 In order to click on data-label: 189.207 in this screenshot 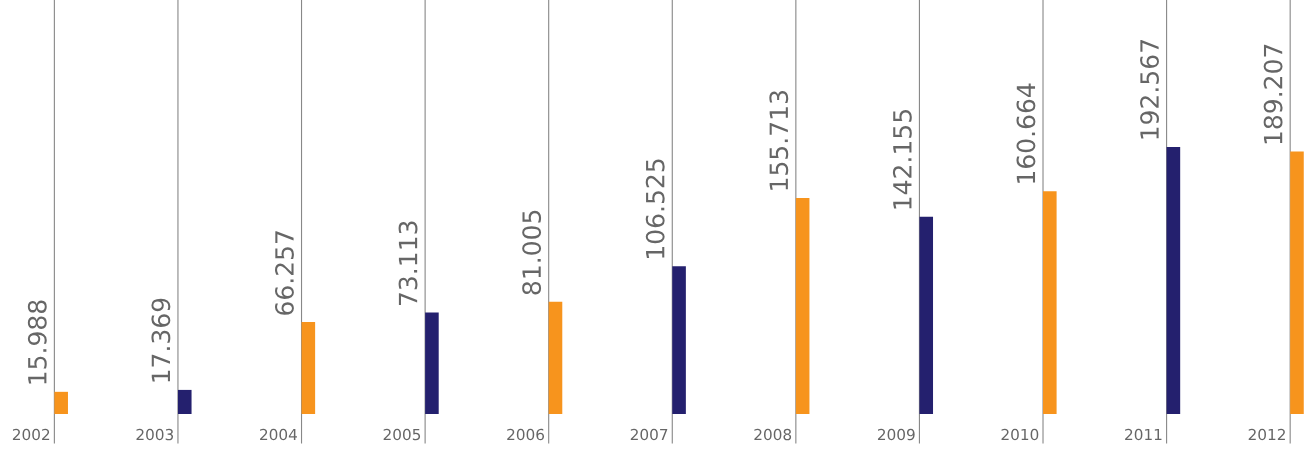, I will do `click(1273, 94)`.